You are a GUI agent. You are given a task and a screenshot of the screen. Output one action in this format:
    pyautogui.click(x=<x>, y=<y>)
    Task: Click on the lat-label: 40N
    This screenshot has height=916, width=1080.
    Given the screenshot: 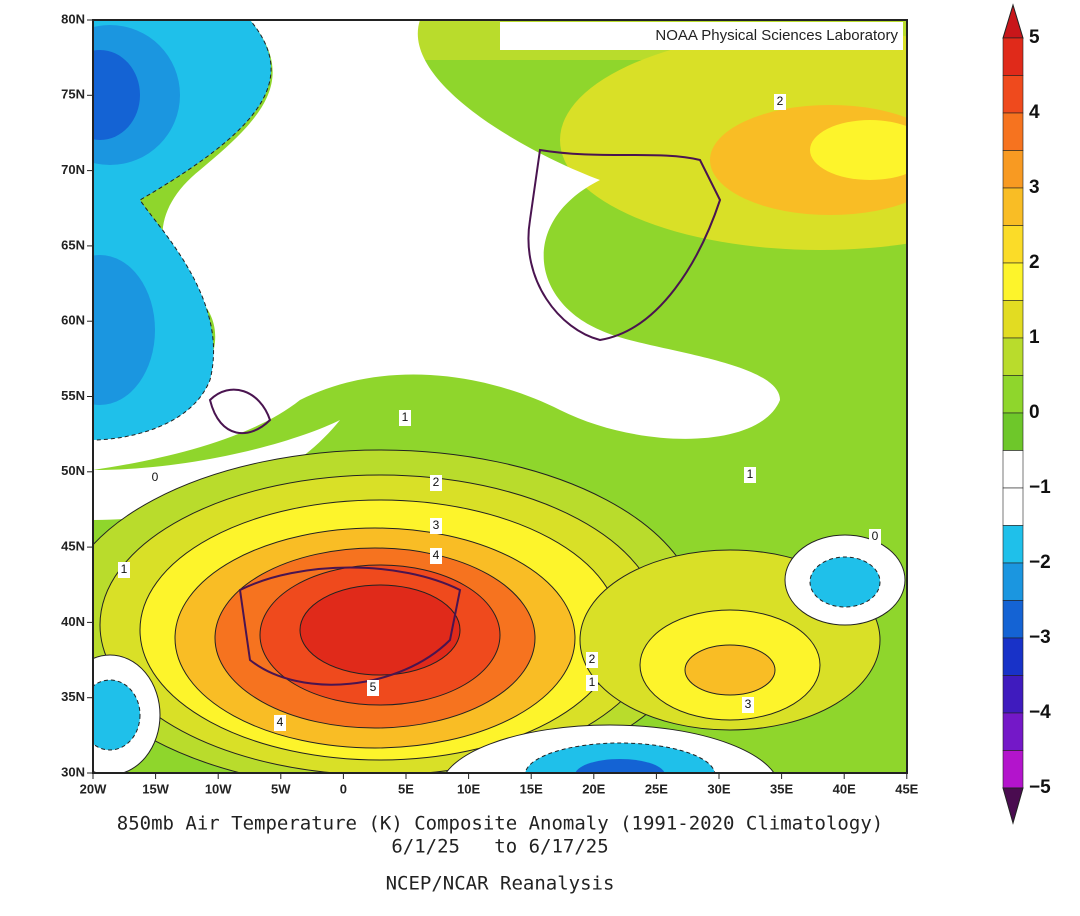 What is the action you would take?
    pyautogui.click(x=73, y=621)
    